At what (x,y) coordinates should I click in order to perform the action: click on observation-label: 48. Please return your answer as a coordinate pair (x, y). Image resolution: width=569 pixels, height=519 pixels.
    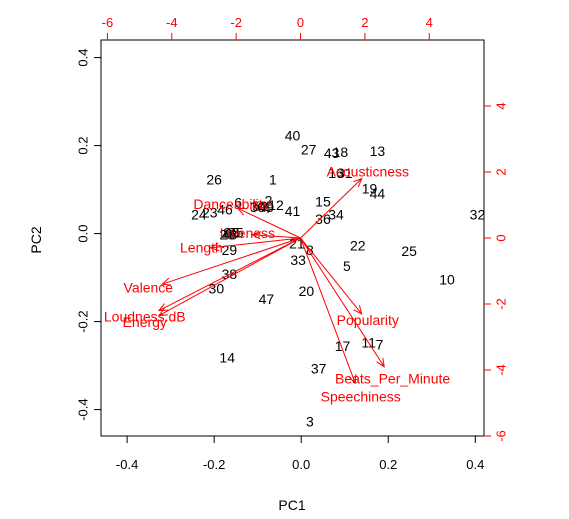
    Looking at the image, I should click on (230, 235).